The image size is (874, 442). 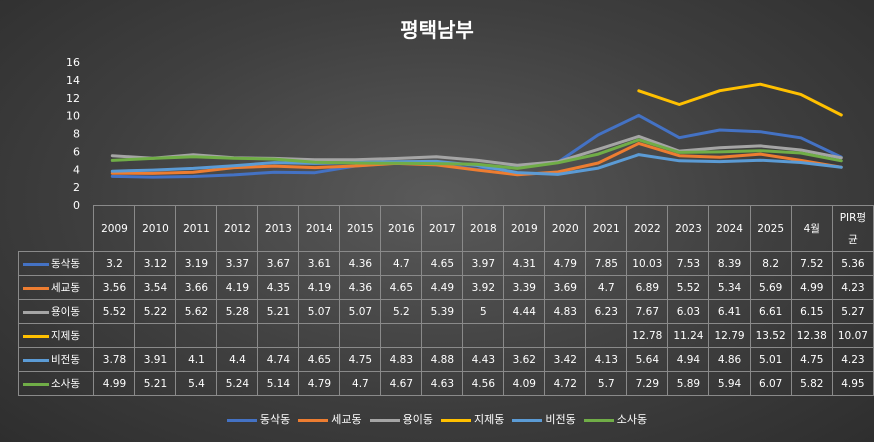 I want to click on legend: 동삭동 세교동 용이동 지제동 비전동 소사동, so click(x=437, y=419).